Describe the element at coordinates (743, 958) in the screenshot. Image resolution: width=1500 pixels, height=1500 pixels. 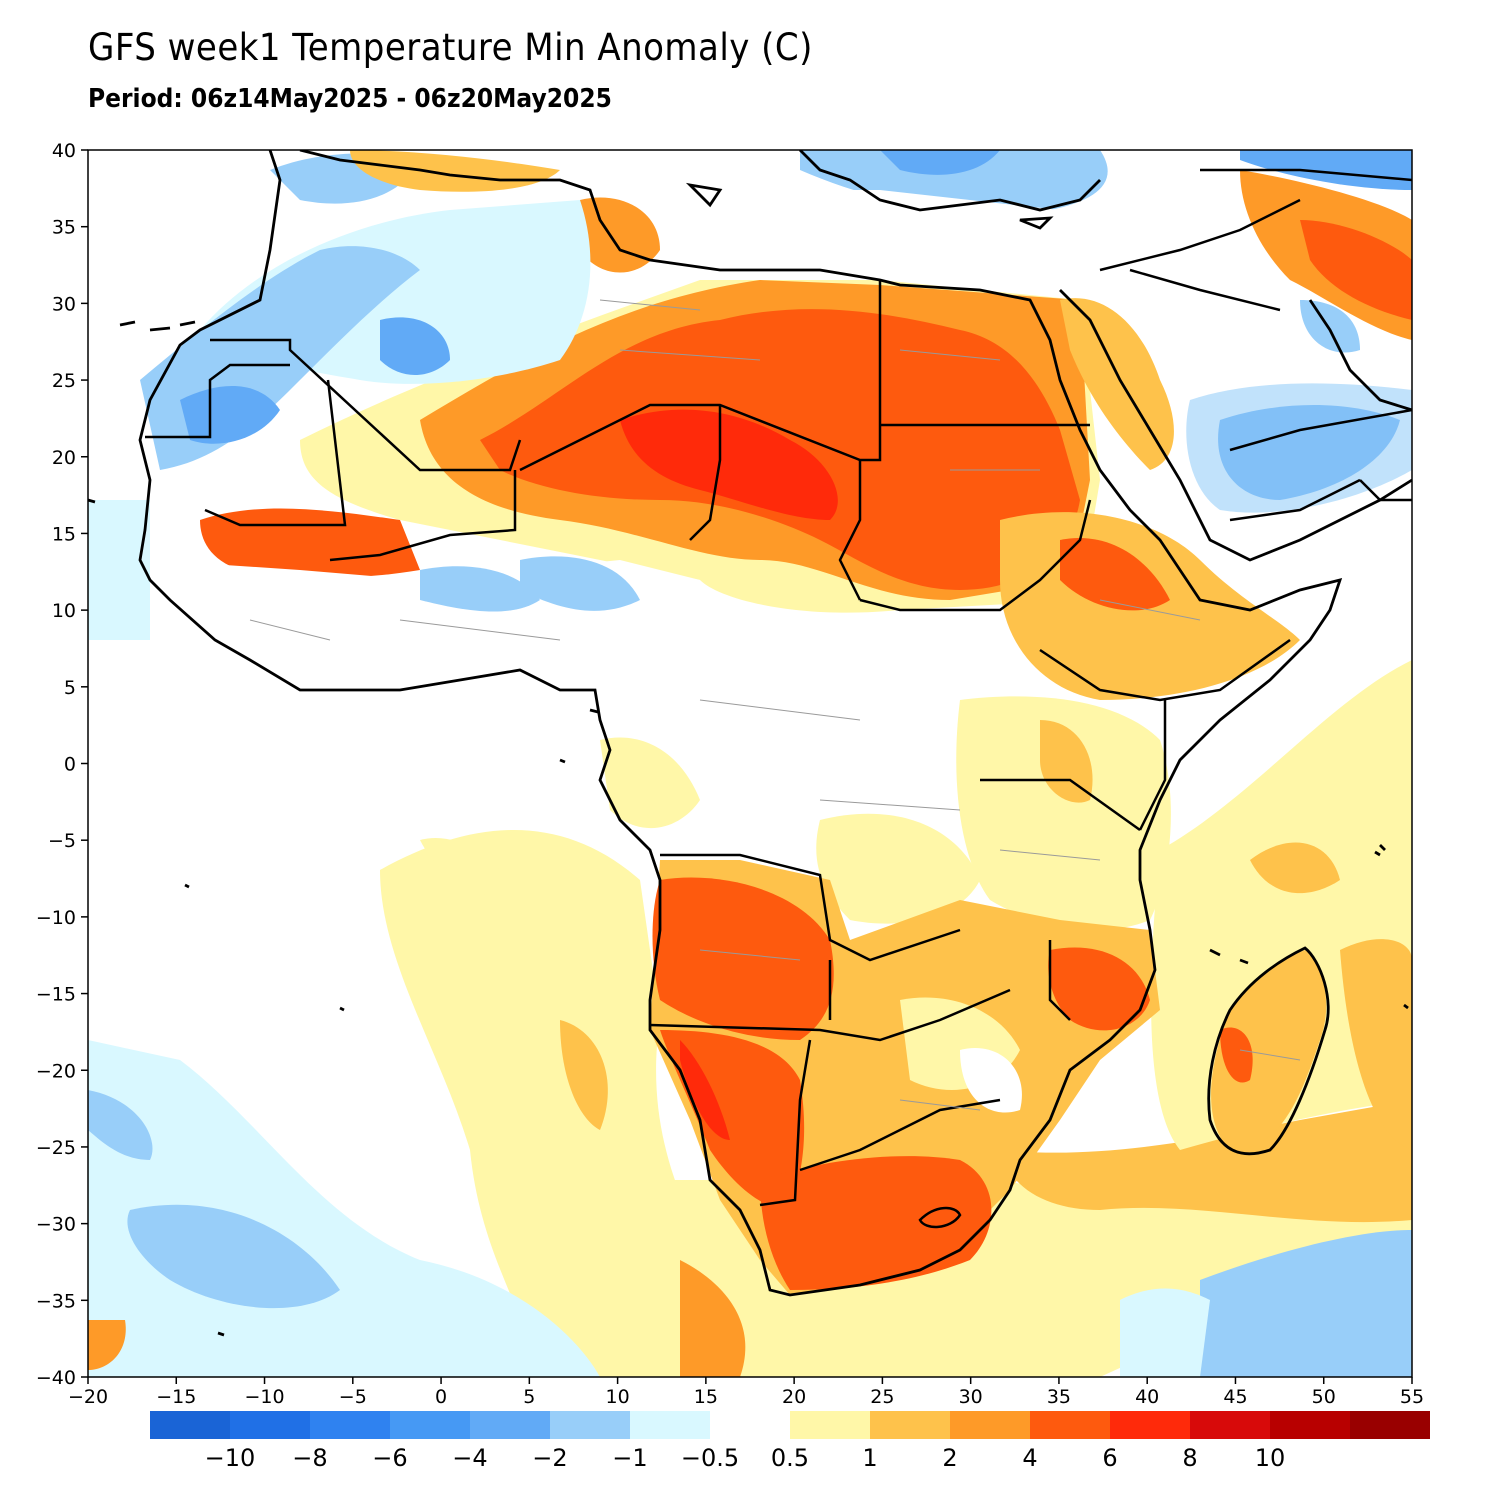
I see `land-red-angola` at that location.